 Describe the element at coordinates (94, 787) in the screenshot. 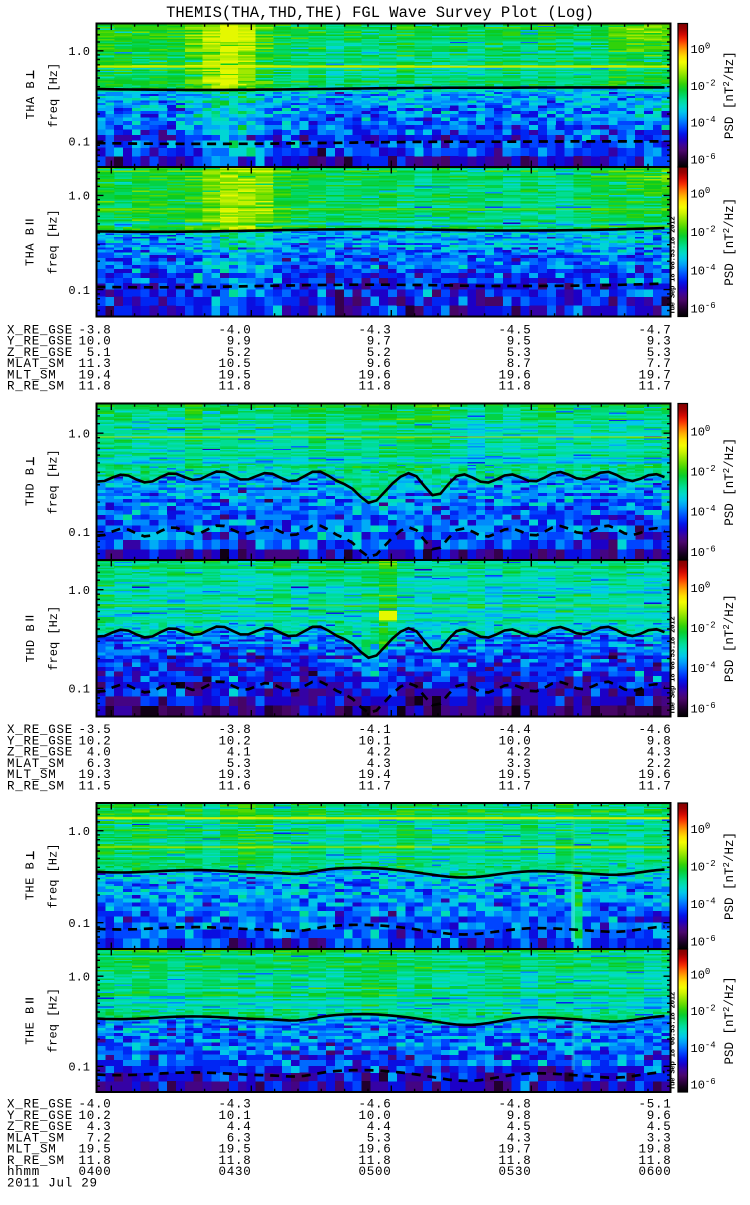

I see `svg-text: 11.5` at that location.